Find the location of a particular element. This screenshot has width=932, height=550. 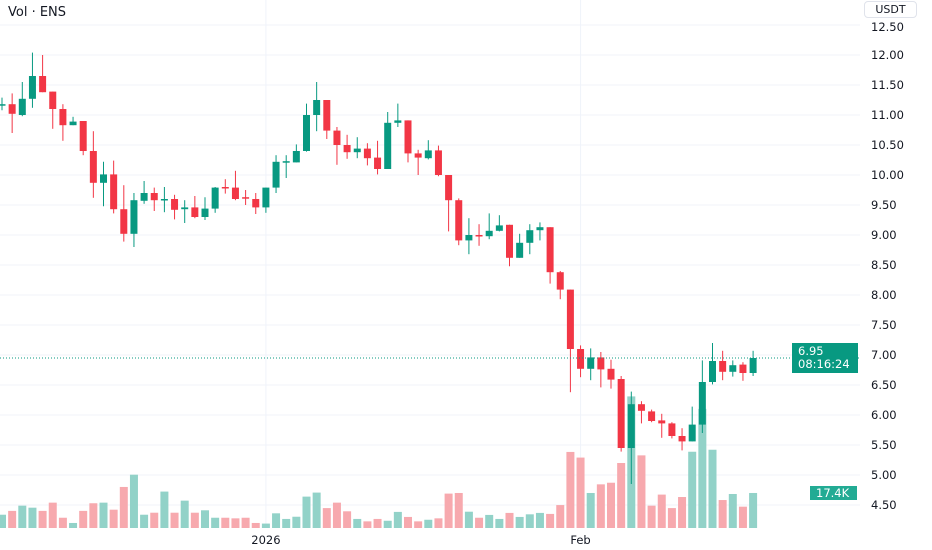

last-price-tag: 6.95 08:16:24 is located at coordinates (825, 358).